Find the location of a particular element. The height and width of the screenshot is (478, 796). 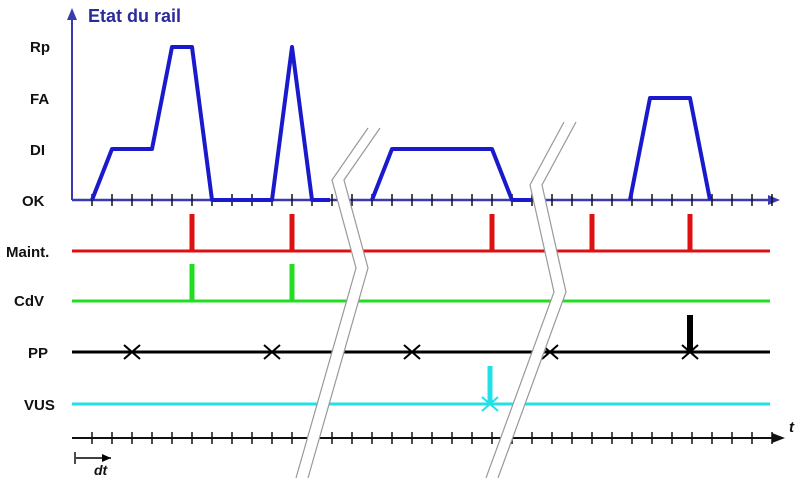

signal-label-cdv: CdV is located at coordinates (29, 301).